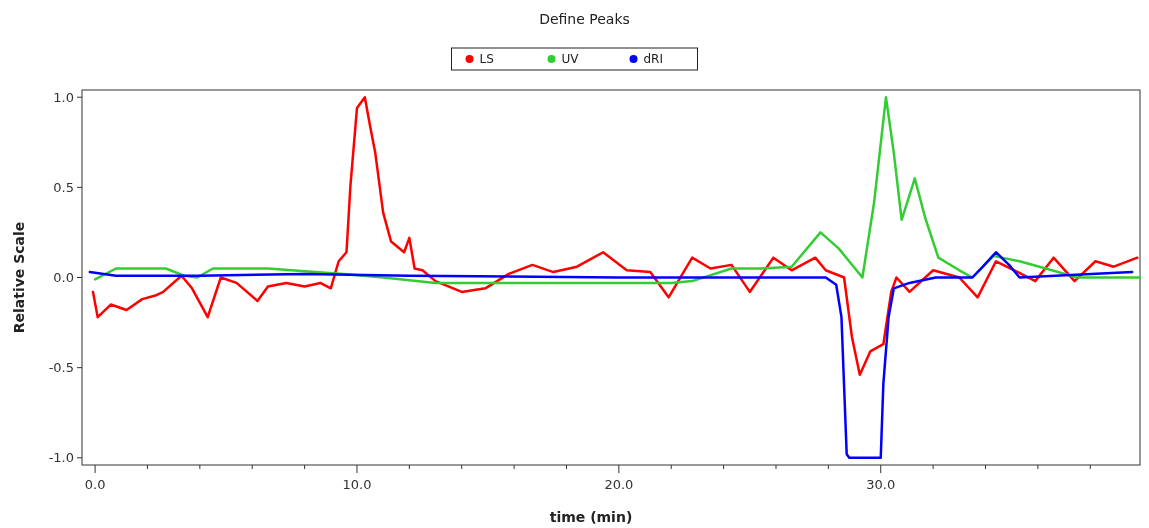  I want to click on y-axis-title: Relative Scale, so click(19, 277).